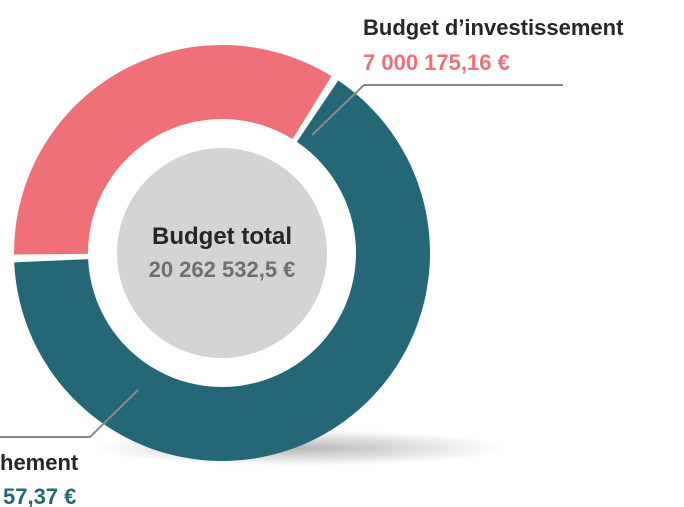 Image resolution: width=684 pixels, height=507 pixels. What do you see at coordinates (437, 110) in the screenshot?
I see `leader-line-investissement` at bounding box center [437, 110].